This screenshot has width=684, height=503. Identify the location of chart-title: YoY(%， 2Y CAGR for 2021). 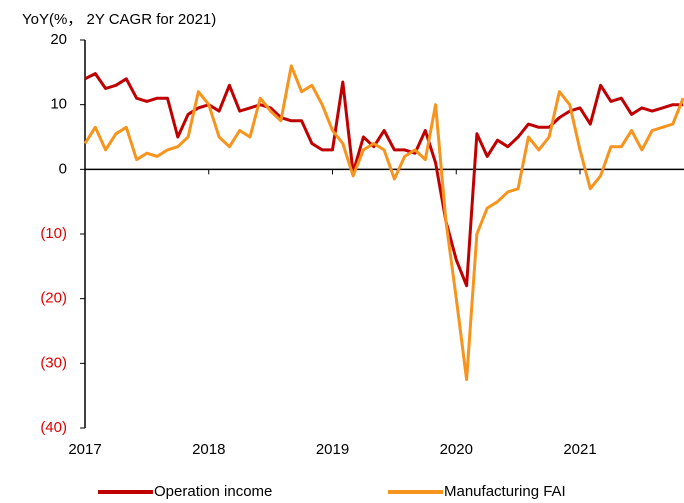
(119, 19).